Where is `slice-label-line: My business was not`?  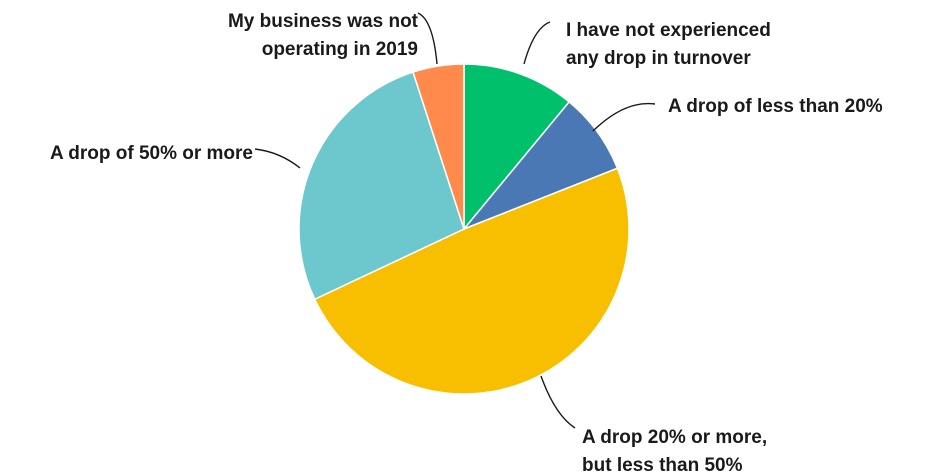 slice-label-line: My business was not is located at coordinates (323, 21).